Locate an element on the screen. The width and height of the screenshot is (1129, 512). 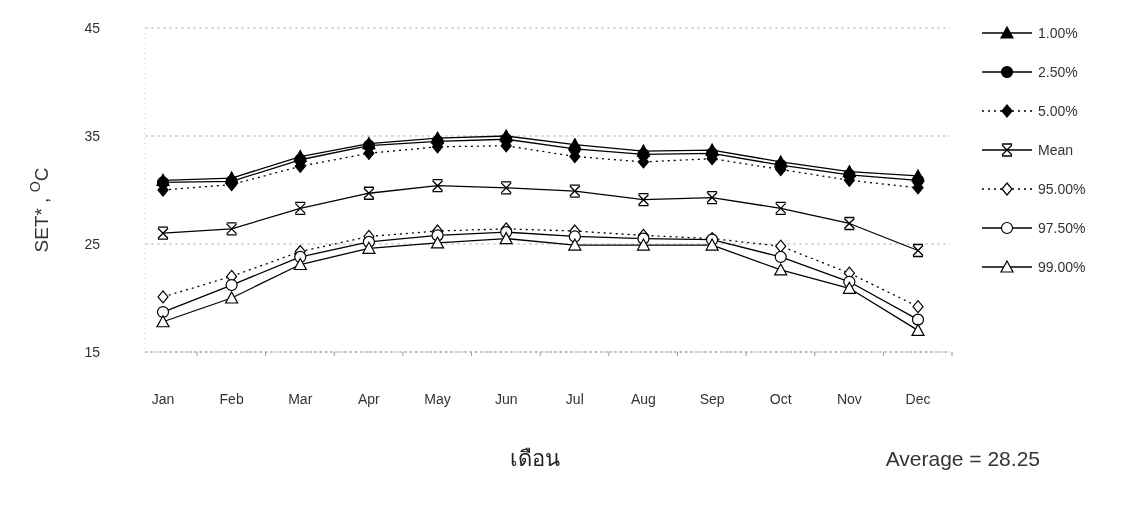
legend-label: 99.00% is located at coordinates (1062, 266).